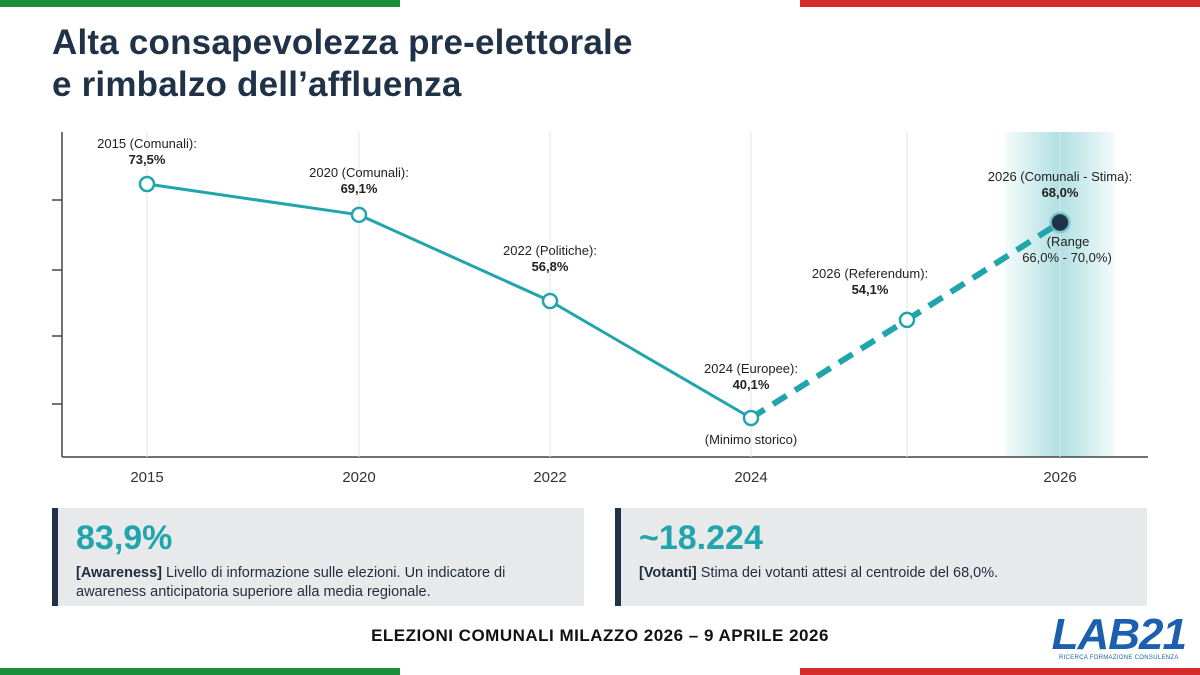  I want to click on value-label-2015: 73,5%, so click(147, 159).